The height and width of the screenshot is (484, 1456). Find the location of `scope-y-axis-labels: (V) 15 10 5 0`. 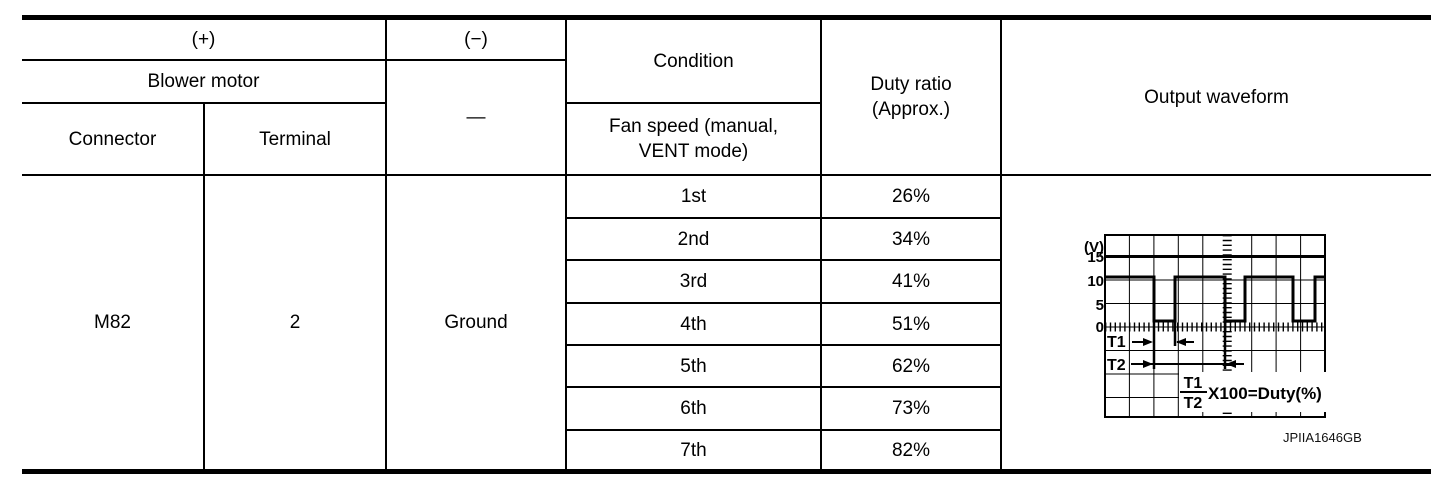

scope-y-axis-labels: (V) 15 10 5 0 is located at coordinates (1094, 287).